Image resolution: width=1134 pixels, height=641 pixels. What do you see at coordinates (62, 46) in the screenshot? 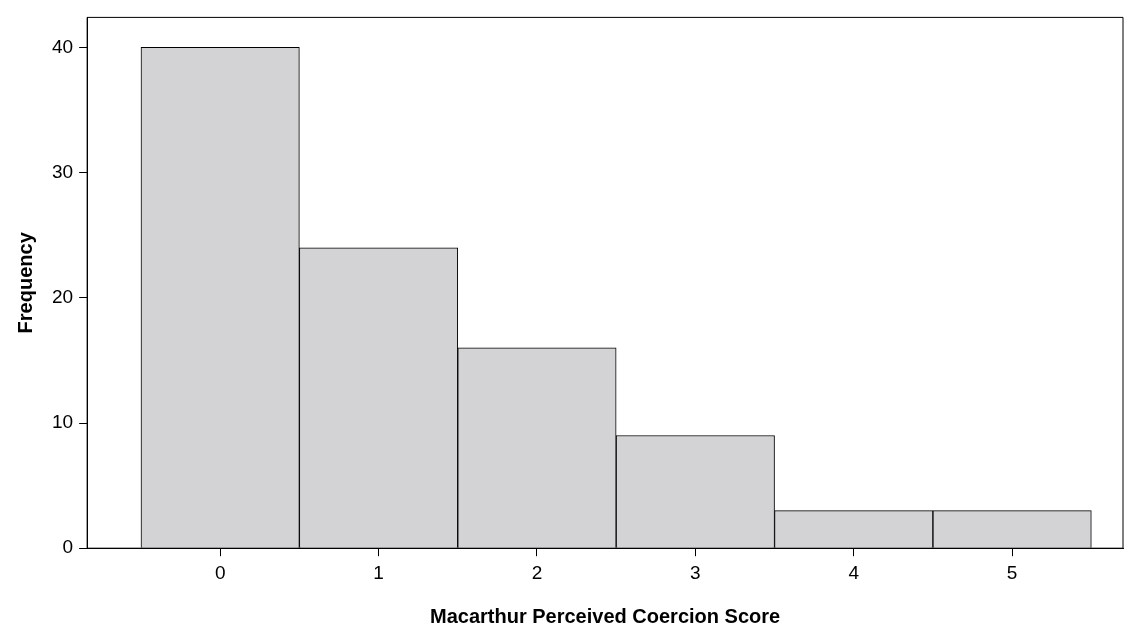
I see `y-tick-label: 40` at bounding box center [62, 46].